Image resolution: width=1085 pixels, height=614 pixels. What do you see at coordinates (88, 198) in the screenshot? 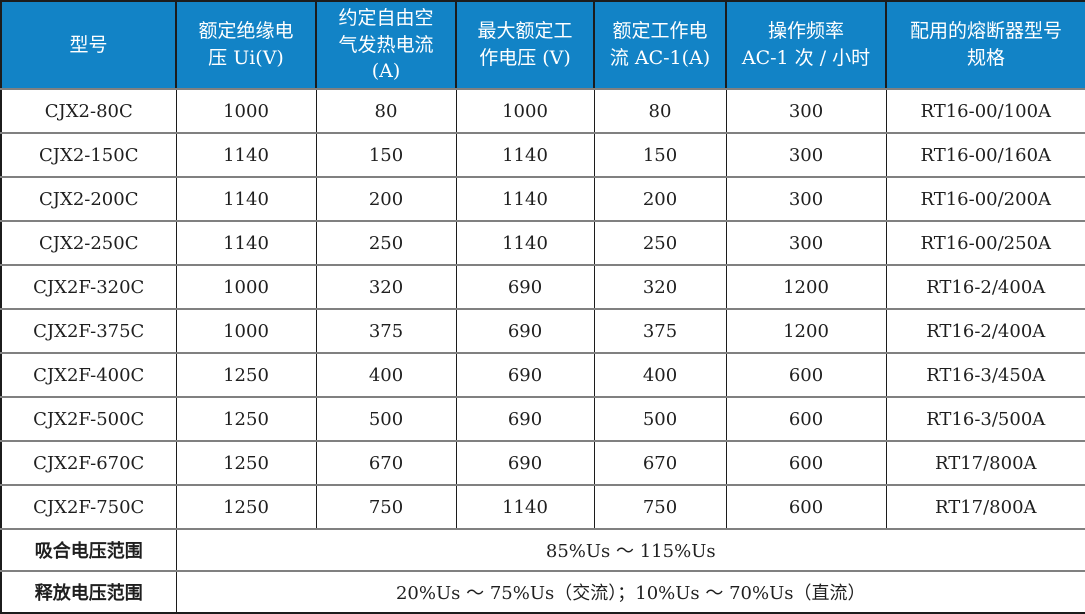
I see `model-cell: CJX2-200C` at bounding box center [88, 198].